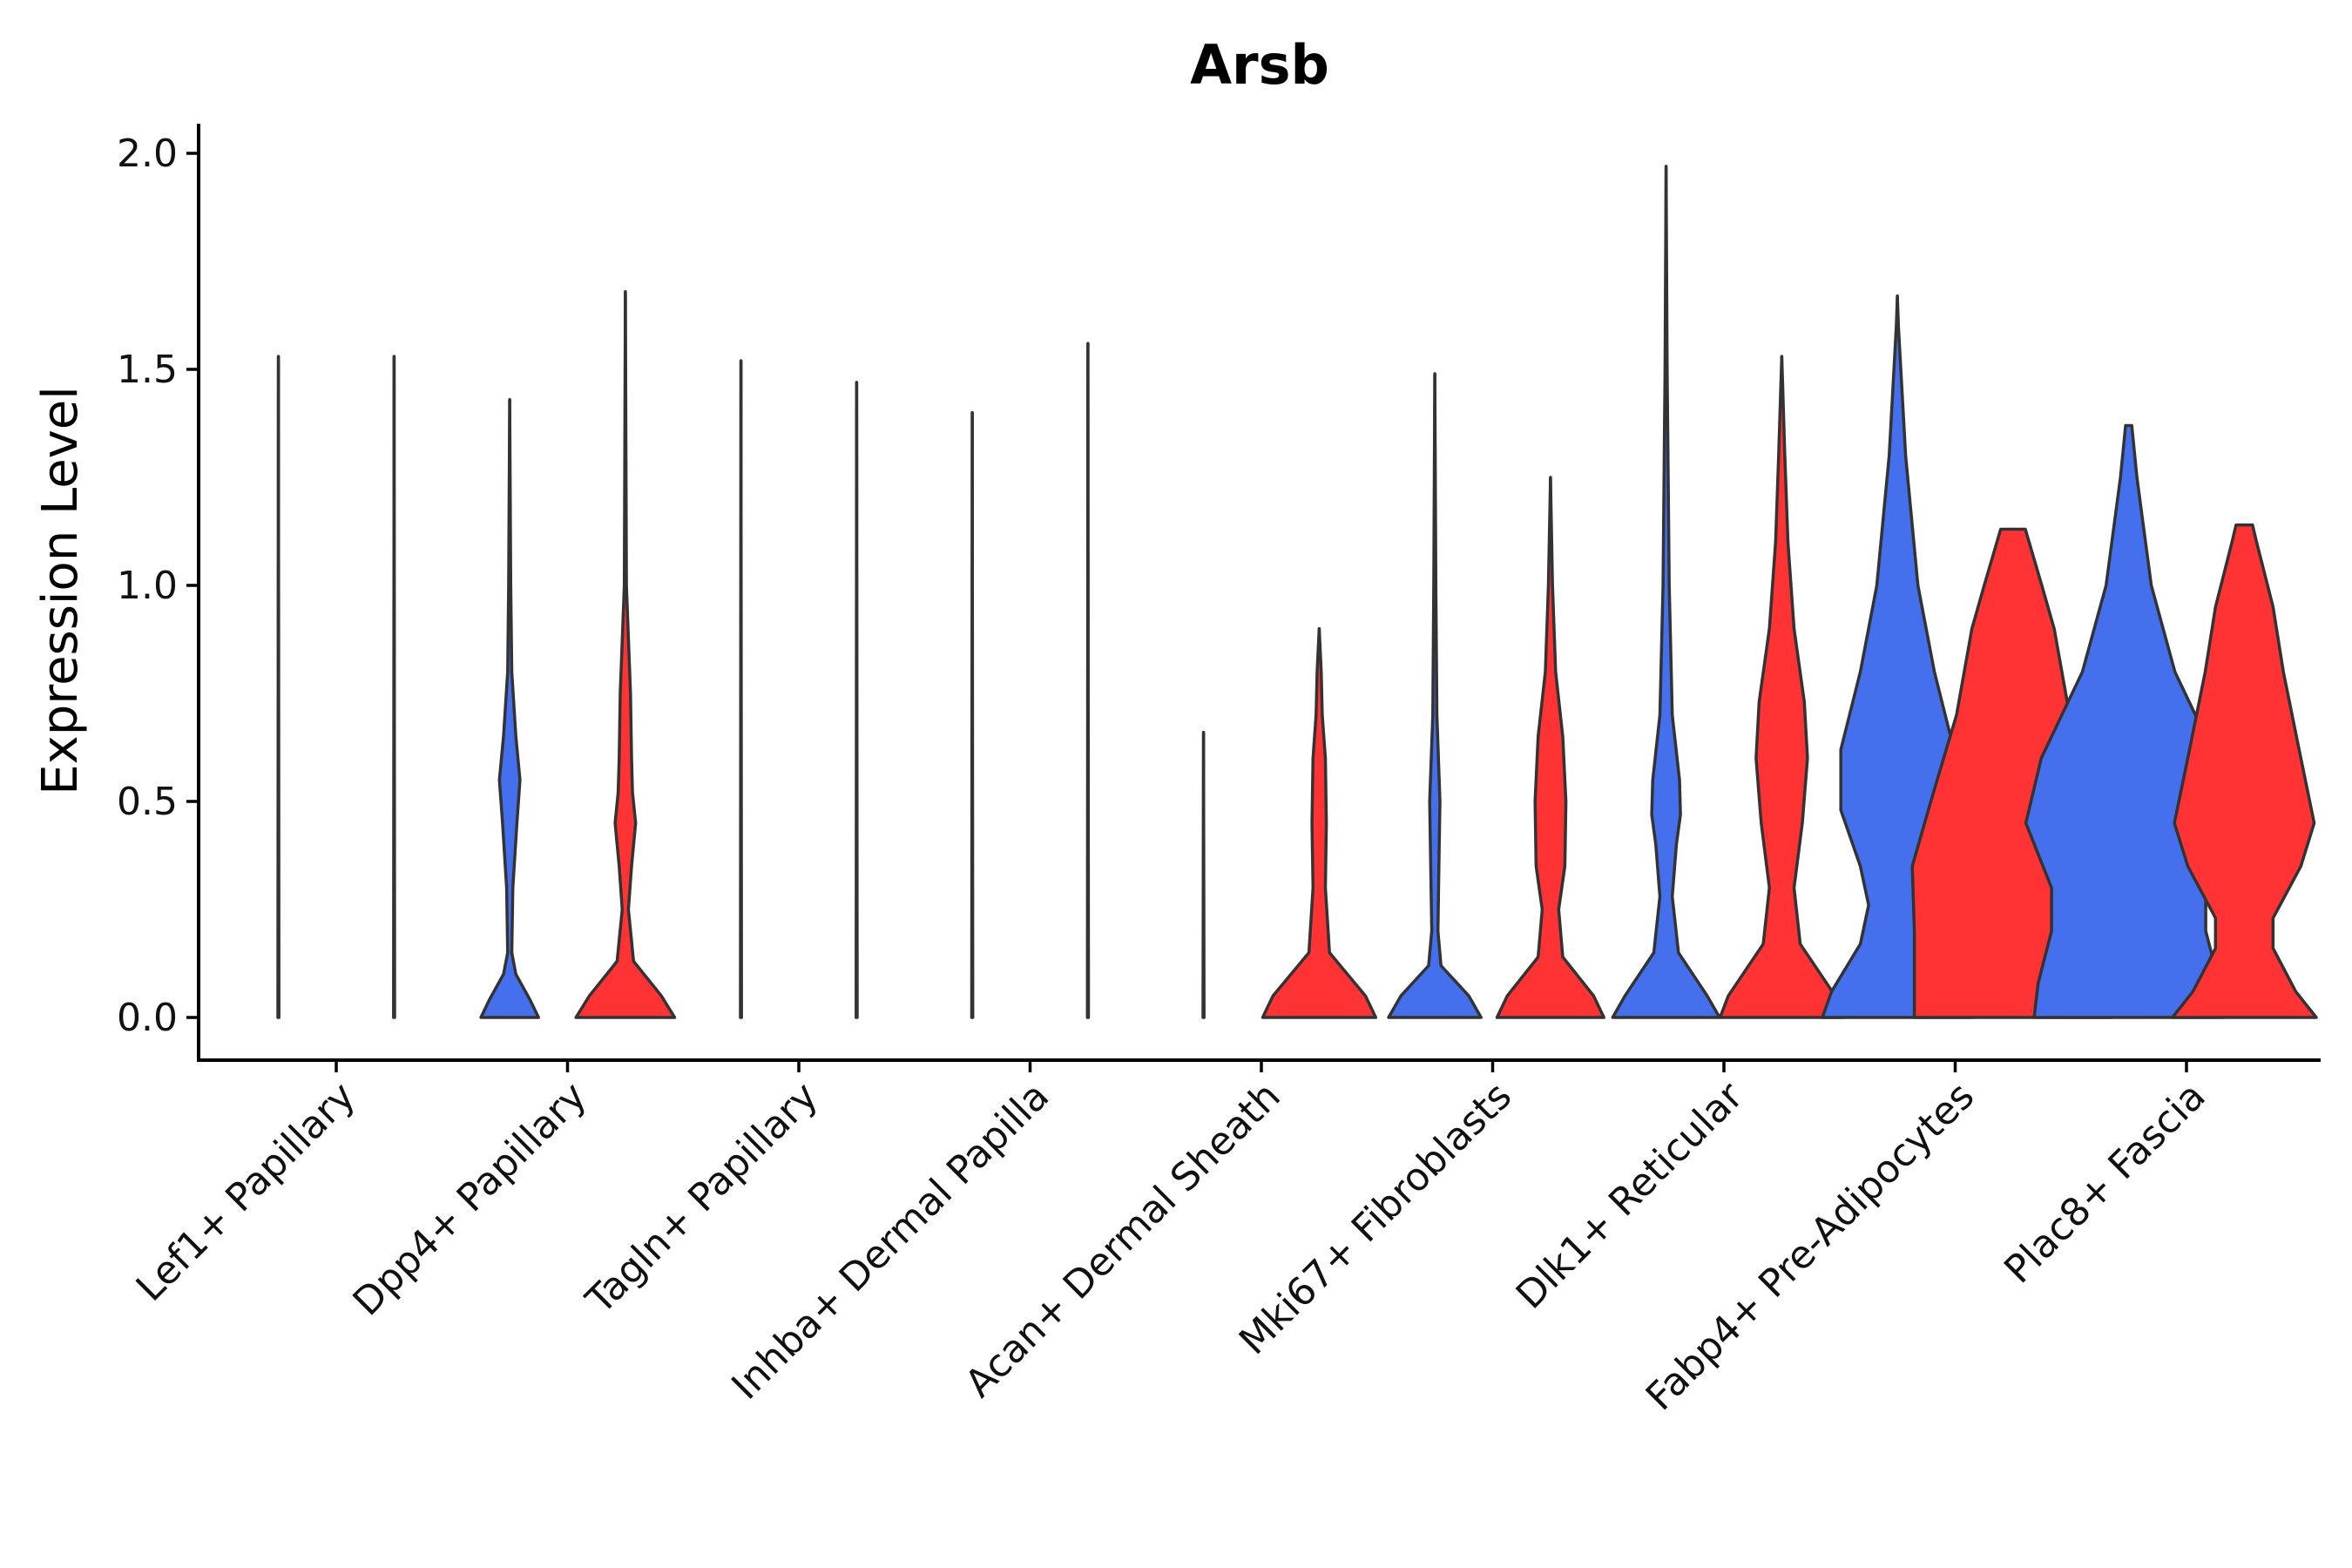 The height and width of the screenshot is (1568, 2352). What do you see at coordinates (147, 586) in the screenshot?
I see `y-tick-label: 1.0` at bounding box center [147, 586].